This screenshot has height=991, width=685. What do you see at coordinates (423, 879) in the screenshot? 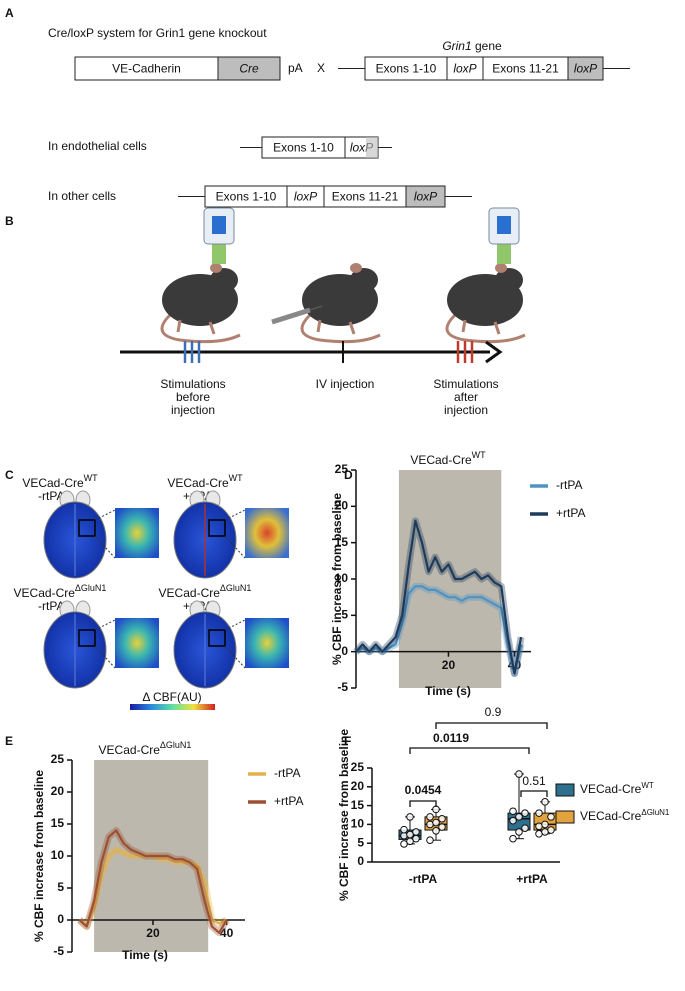
I see `x-tick-label: -rtPA` at bounding box center [423, 879].